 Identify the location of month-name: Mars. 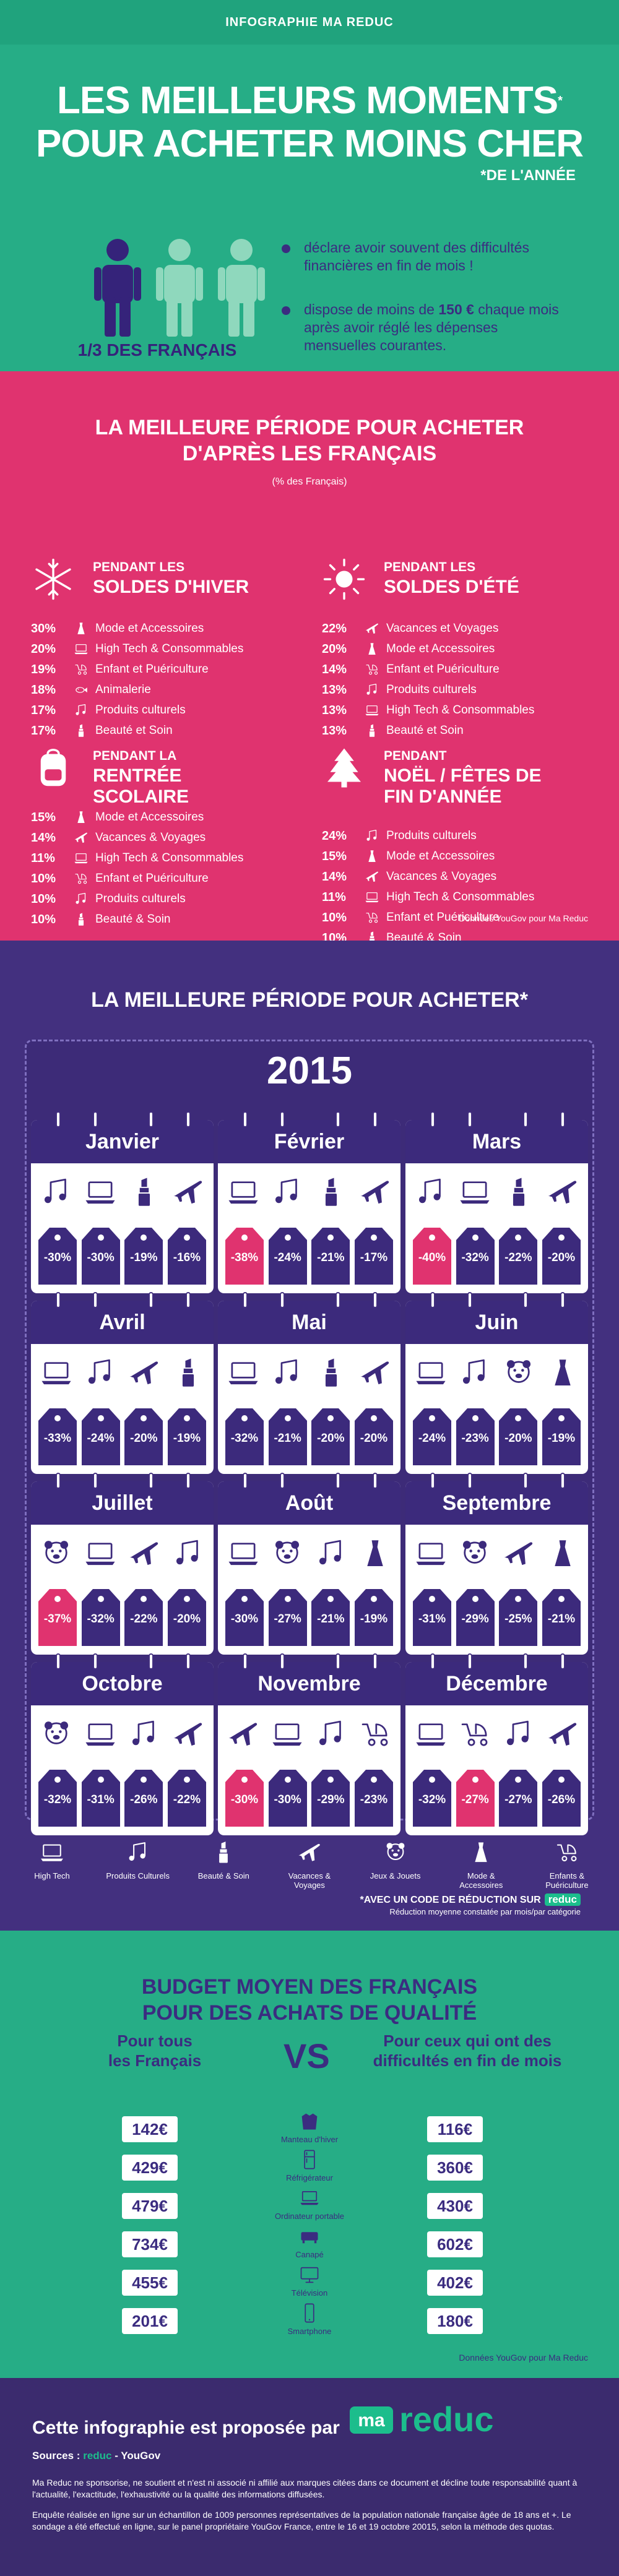
(496, 1141).